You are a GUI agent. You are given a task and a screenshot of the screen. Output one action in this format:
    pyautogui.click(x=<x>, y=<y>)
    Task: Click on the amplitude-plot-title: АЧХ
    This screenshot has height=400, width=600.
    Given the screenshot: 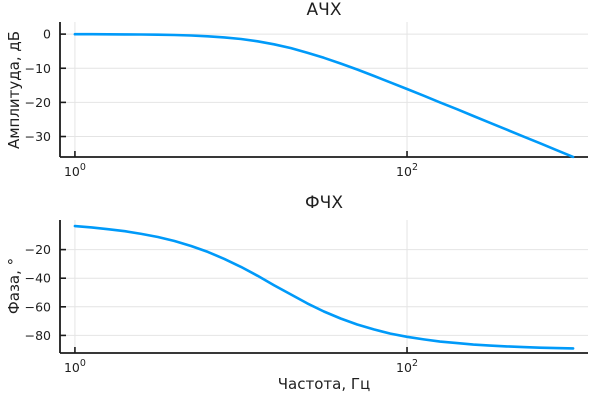 What is the action you would take?
    pyautogui.click(x=324, y=10)
    